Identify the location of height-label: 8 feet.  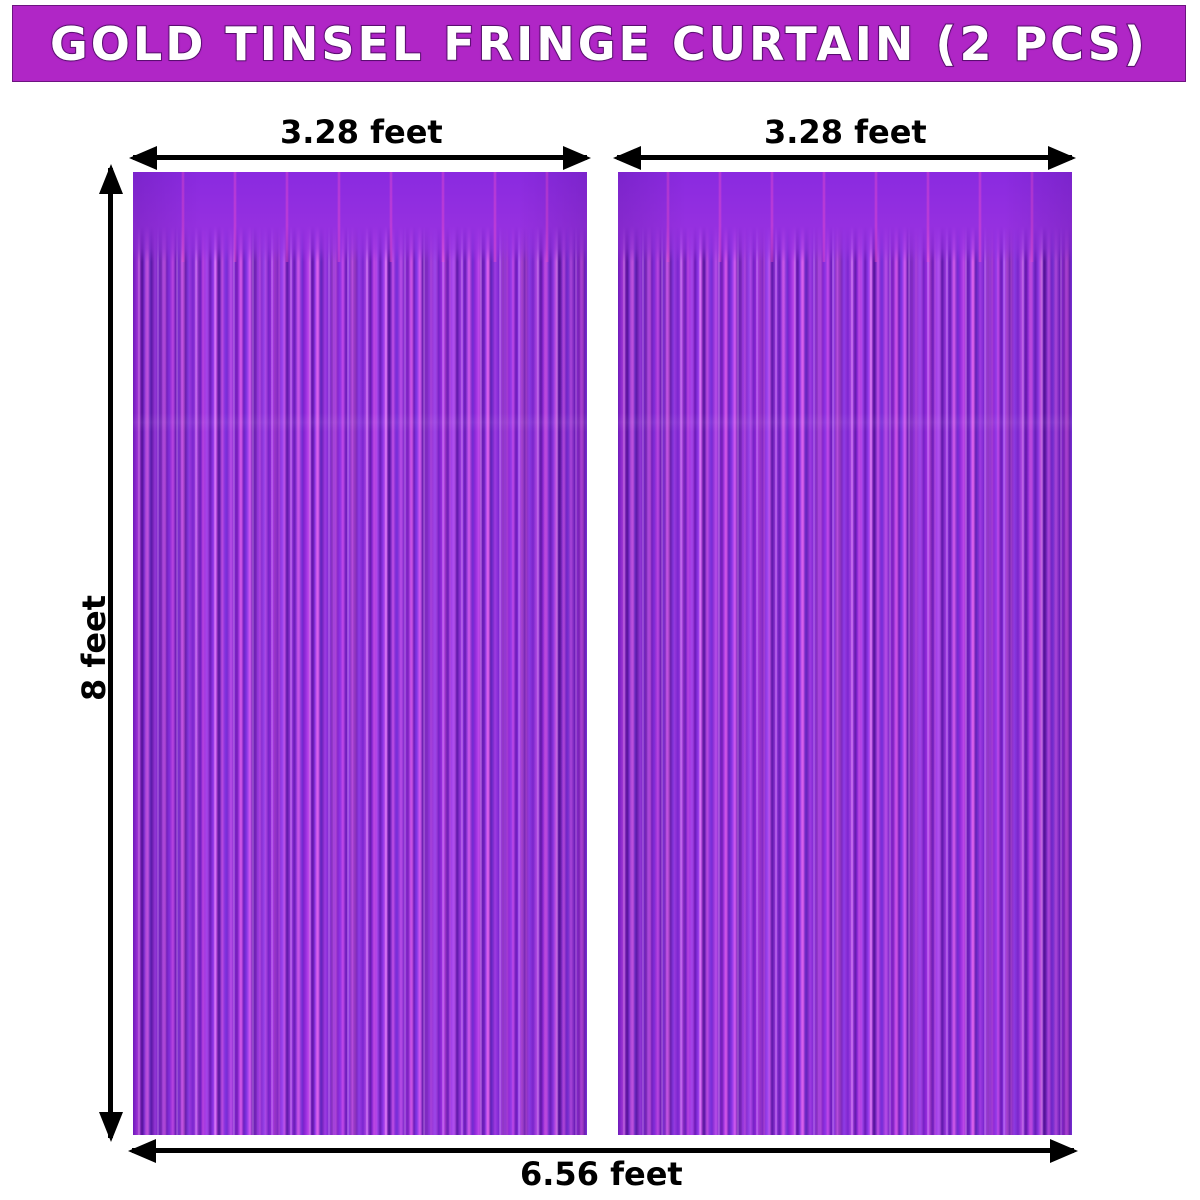
(94, 647).